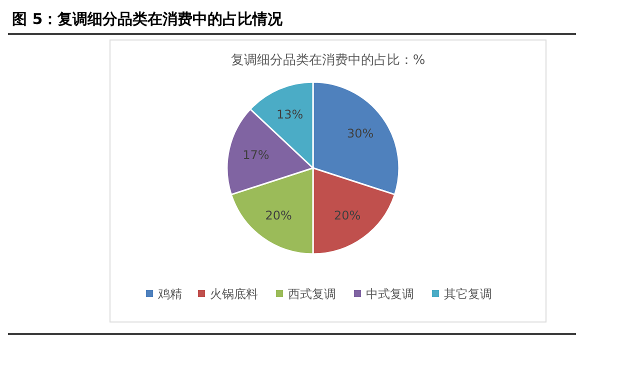 The image size is (624, 377). Describe the element at coordinates (468, 294) in the screenshot. I see `legend-label: 其它复调` at that location.